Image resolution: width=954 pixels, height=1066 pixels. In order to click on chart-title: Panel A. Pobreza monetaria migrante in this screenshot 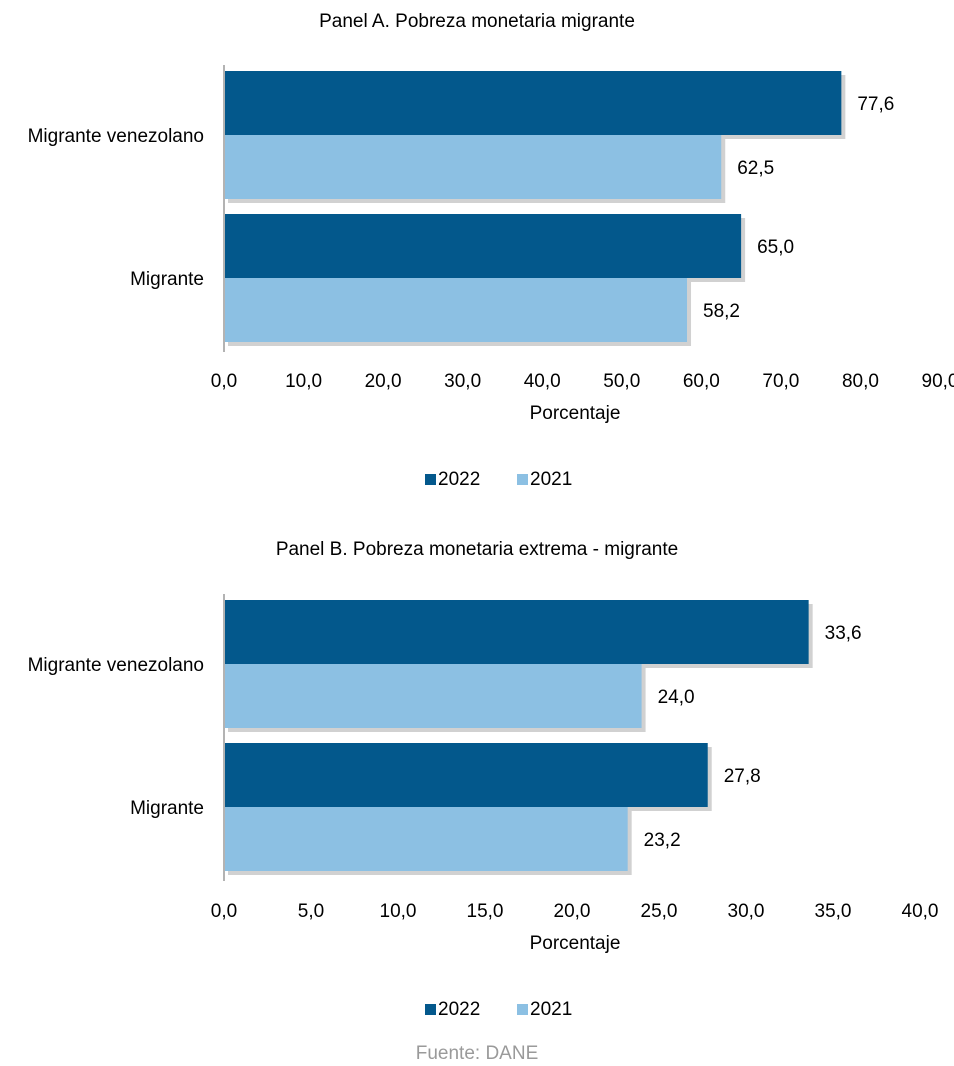, I will do `click(477, 21)`.